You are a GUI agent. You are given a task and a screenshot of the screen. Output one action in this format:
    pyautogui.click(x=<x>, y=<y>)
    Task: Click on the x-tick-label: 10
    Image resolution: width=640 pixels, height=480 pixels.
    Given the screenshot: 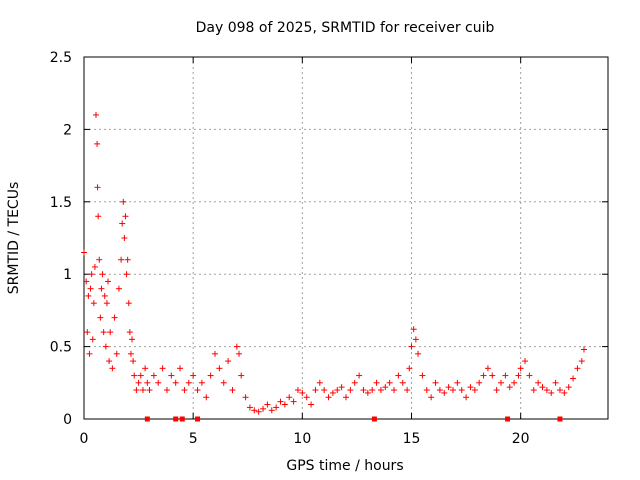 What is the action you would take?
    pyautogui.click(x=302, y=439)
    